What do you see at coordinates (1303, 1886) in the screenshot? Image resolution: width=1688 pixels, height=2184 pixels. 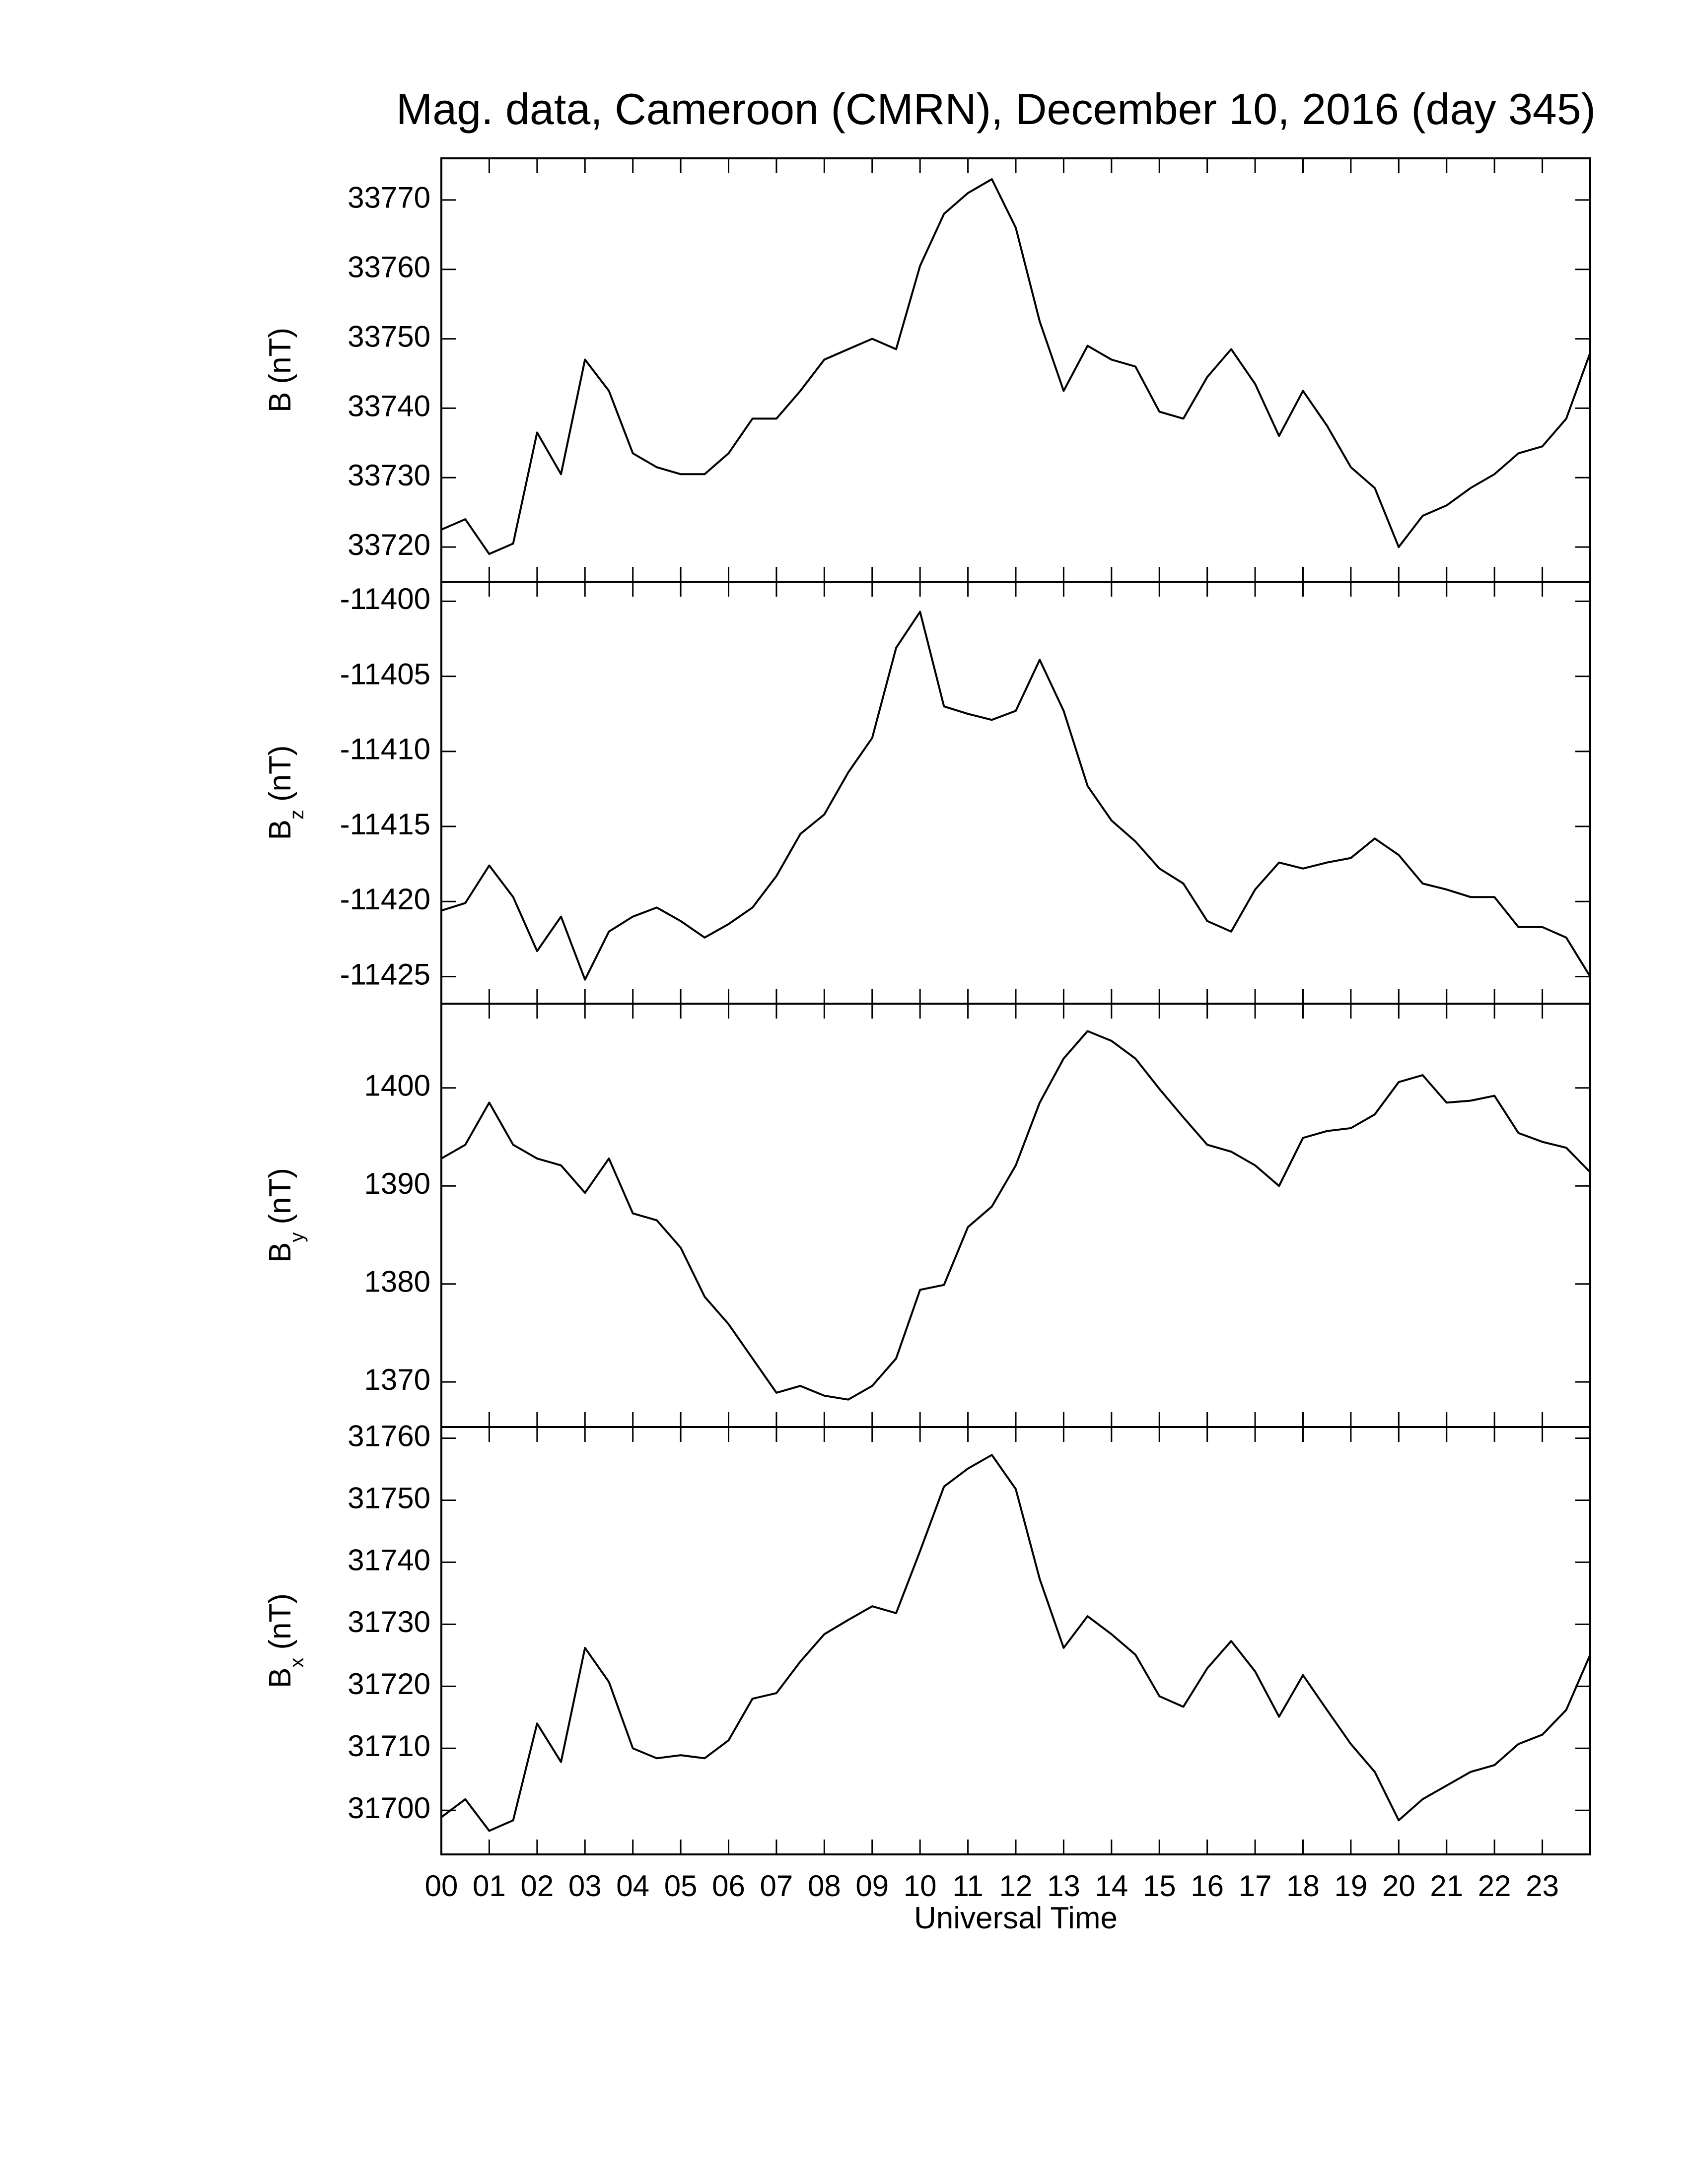 I see `x-tick-label: 18` at bounding box center [1303, 1886].